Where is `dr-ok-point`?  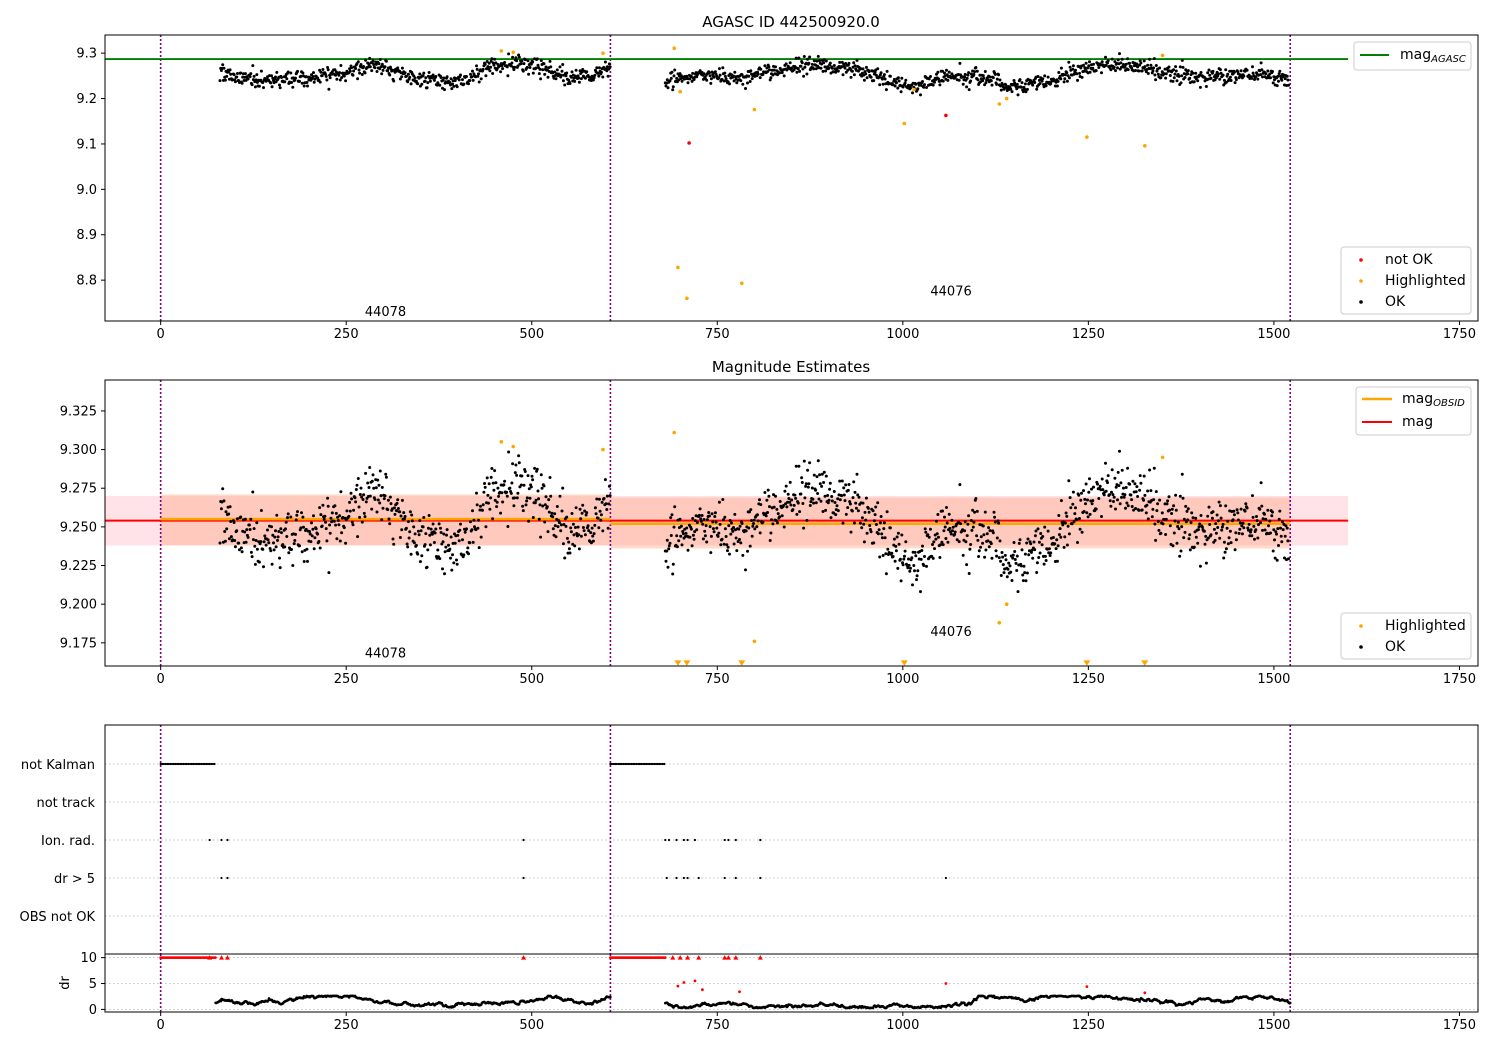 dr-ok-point is located at coordinates (1139, 1001).